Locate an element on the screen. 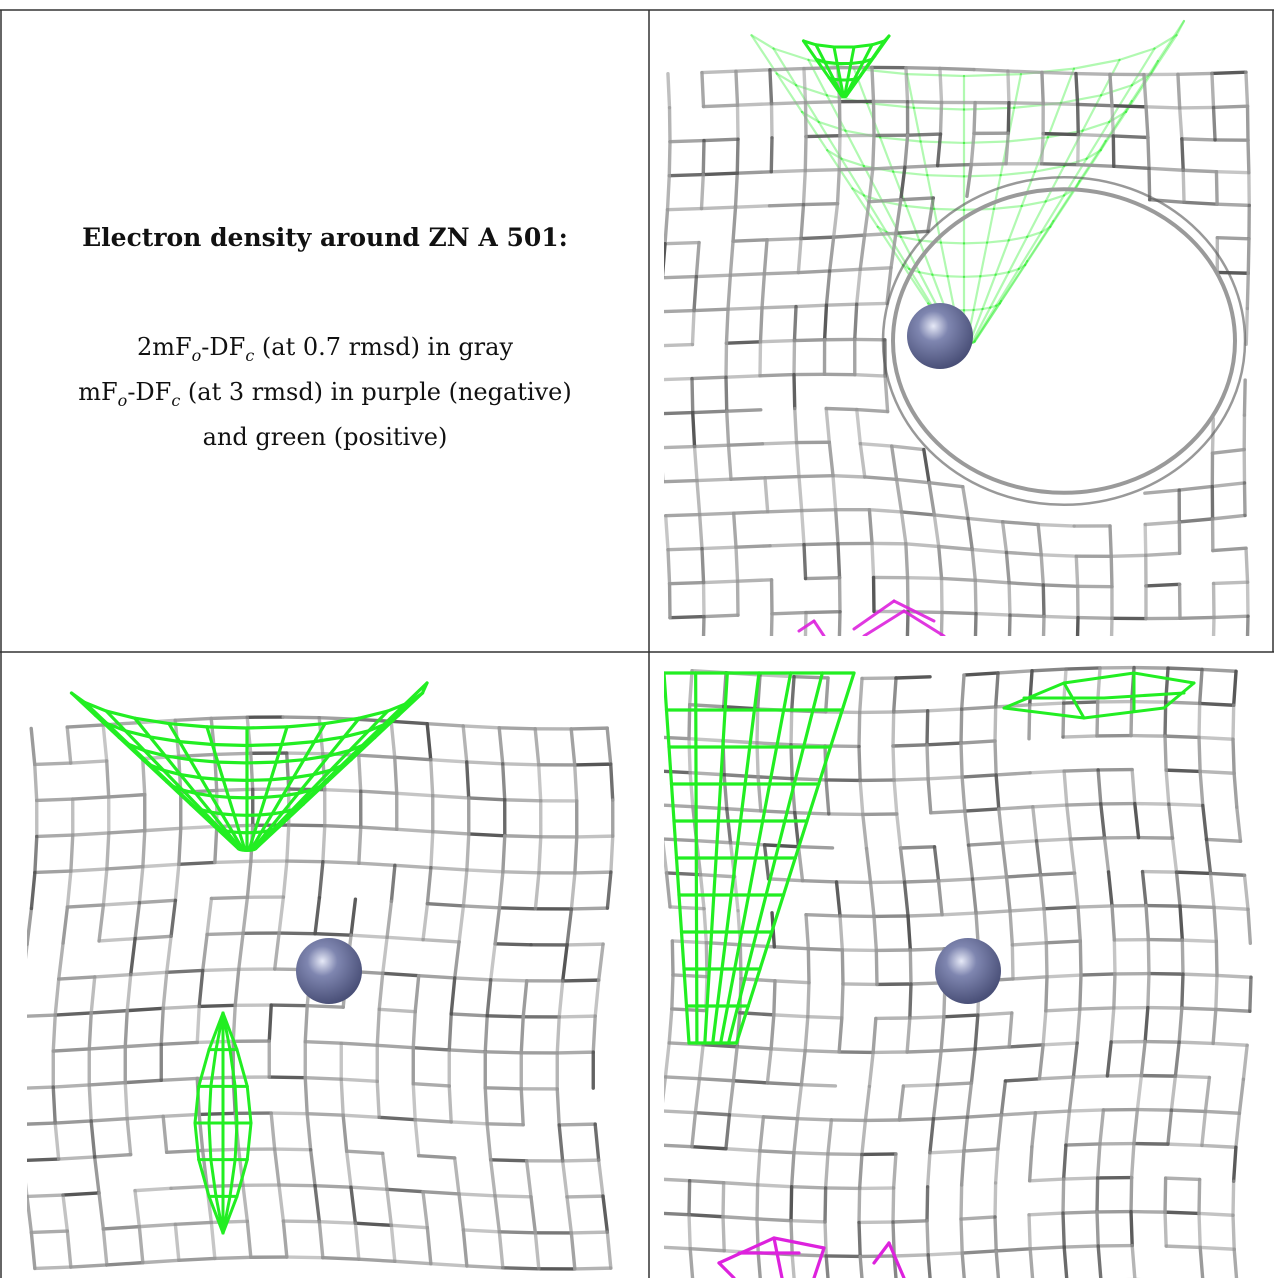  caption-title: Electron density around ZN A 501: is located at coordinates (325, 237).